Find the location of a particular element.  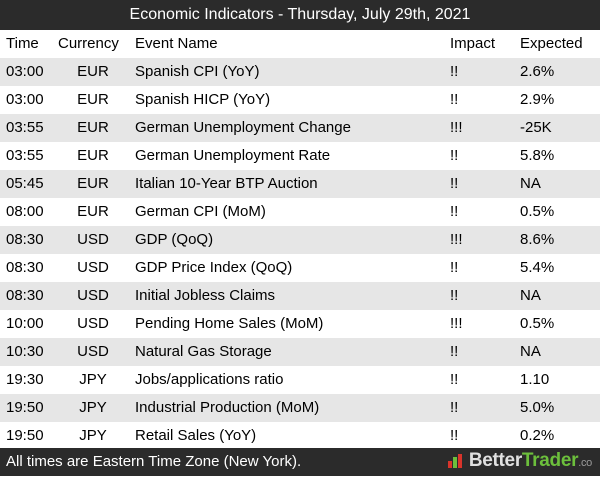

table-row: 03:00 EUR Spanish CPI (YoY)!! 2.6% is located at coordinates (300, 72).